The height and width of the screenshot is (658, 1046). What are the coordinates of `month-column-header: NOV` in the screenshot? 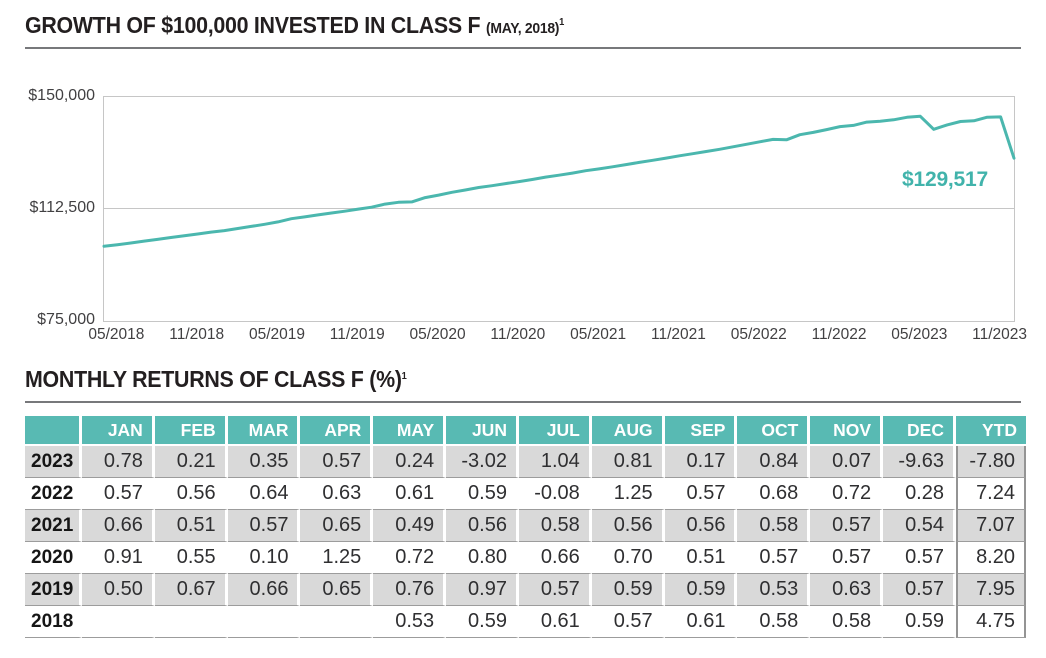 It's located at (847, 431).